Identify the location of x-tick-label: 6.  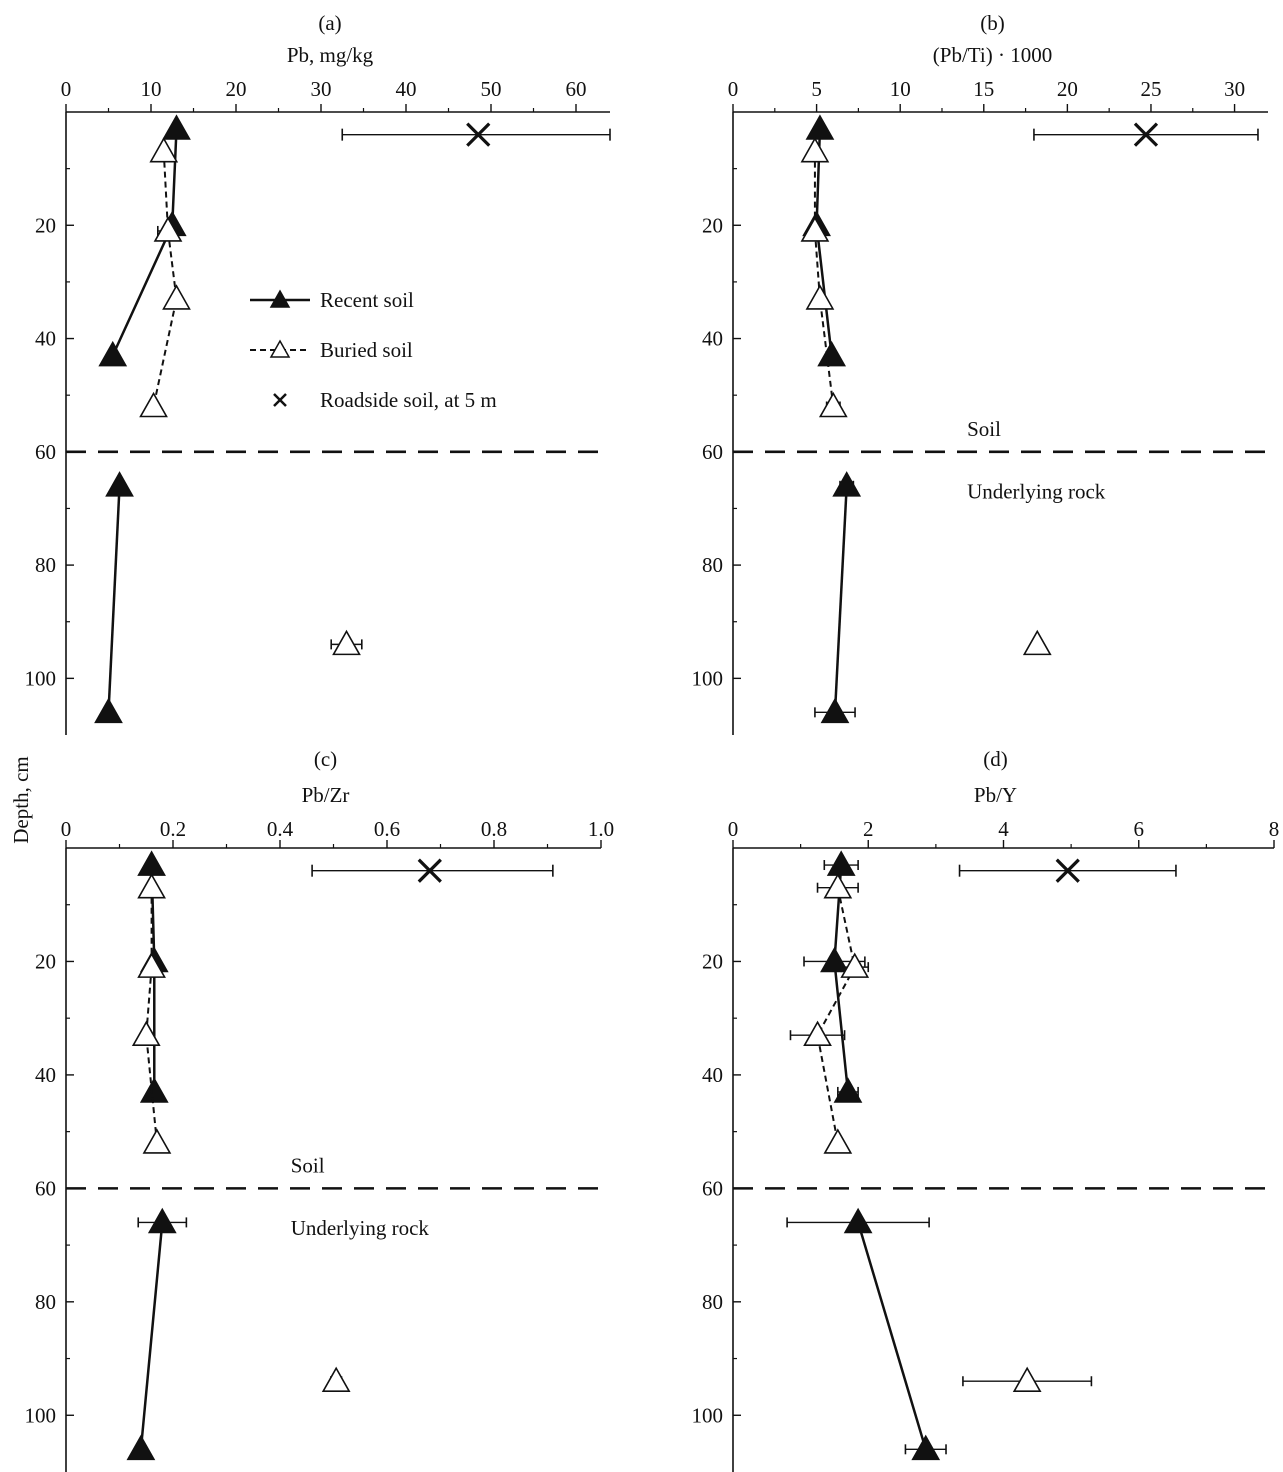
(1139, 829).